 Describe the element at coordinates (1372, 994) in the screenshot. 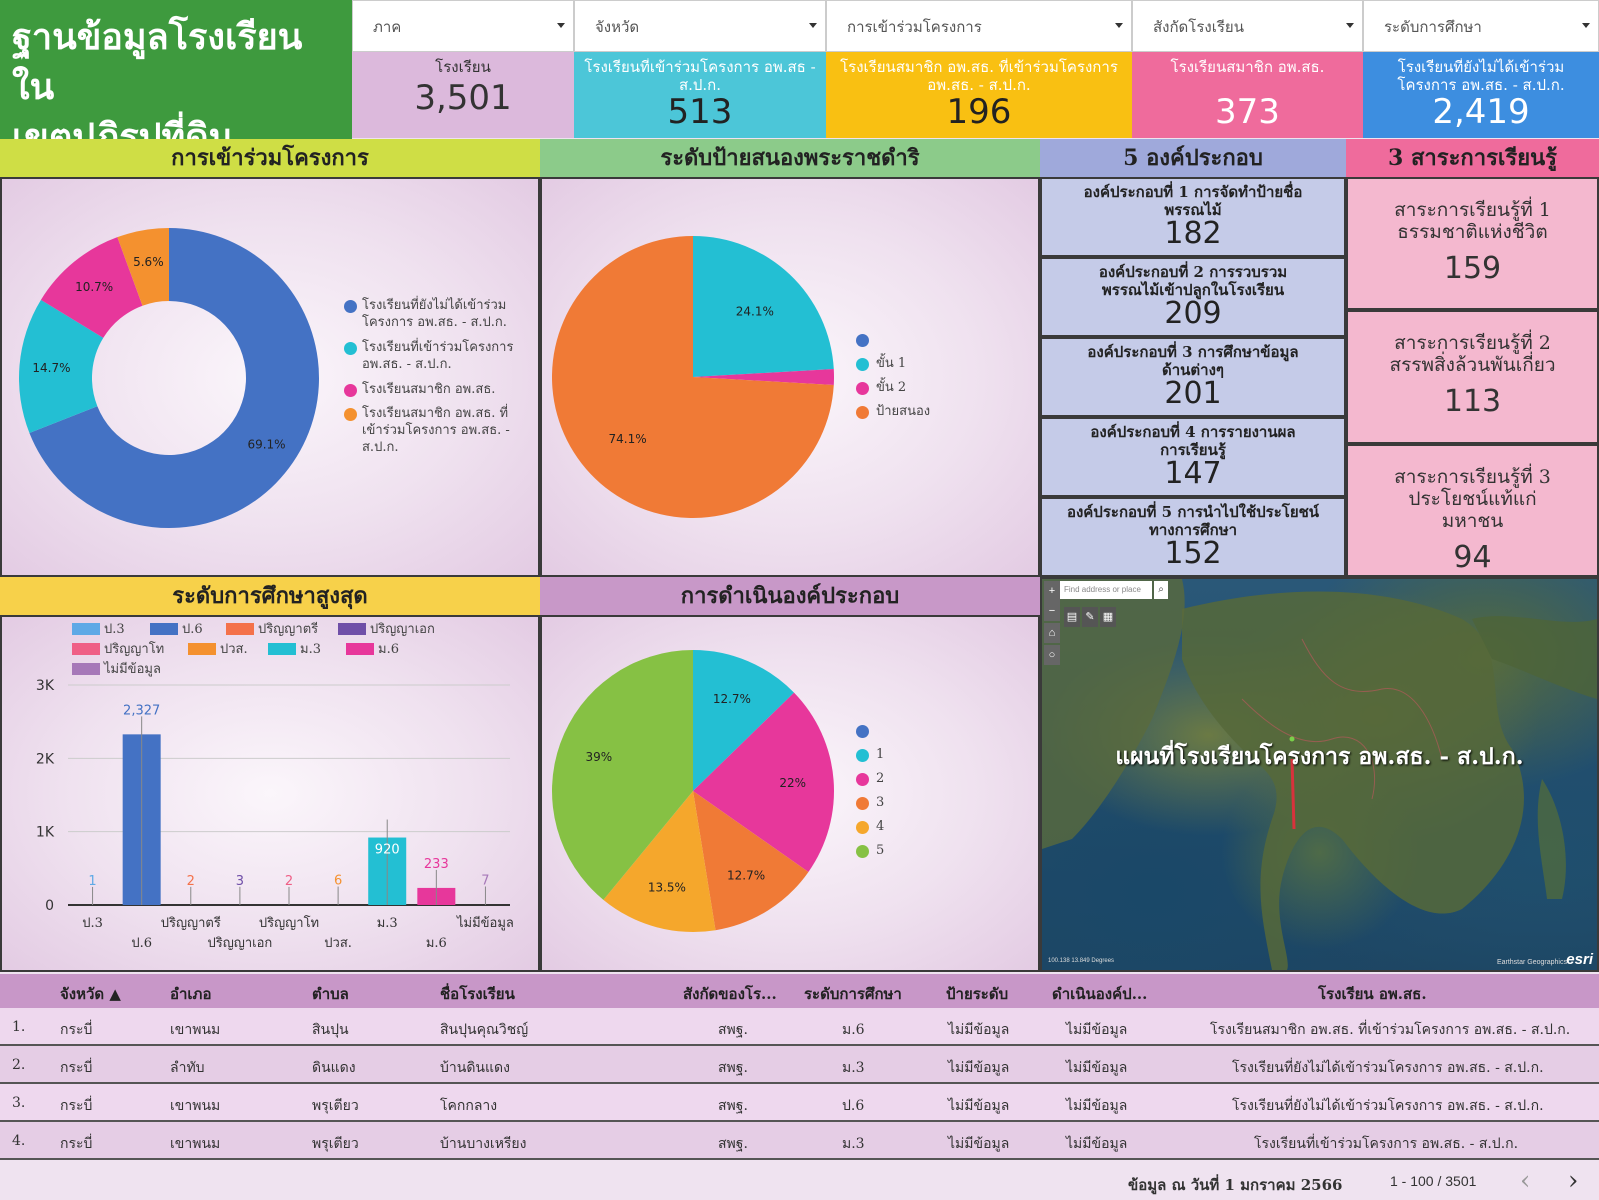

I see `column-header-status: โรงเรียน อพ.สธ.` at that location.